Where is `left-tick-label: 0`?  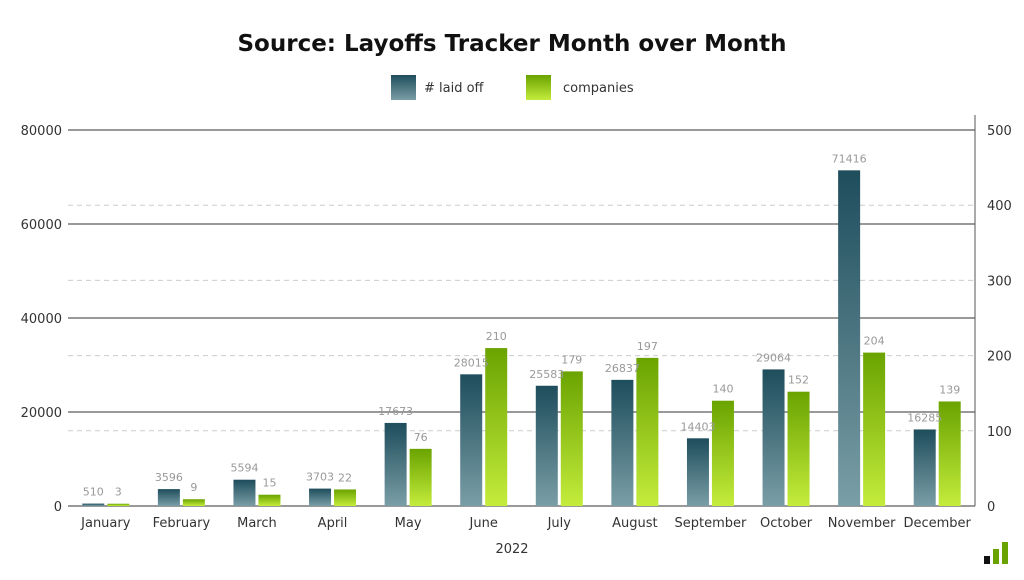
left-tick-label: 0 is located at coordinates (58, 507).